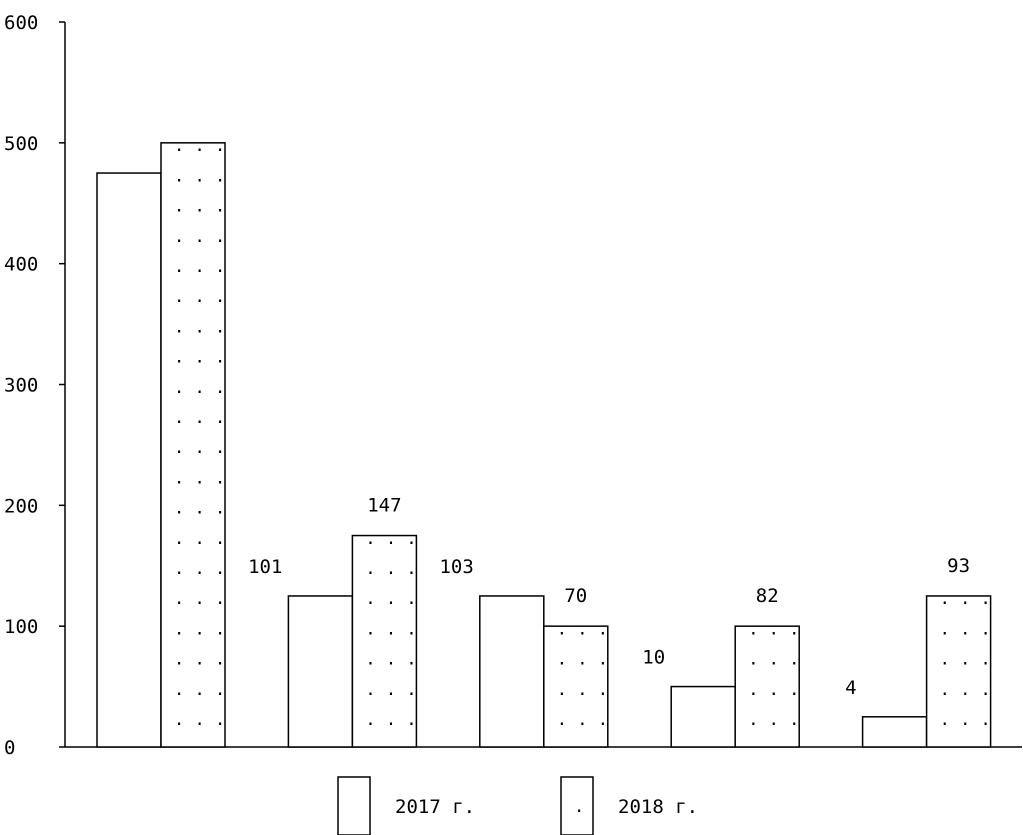 This screenshot has width=1023, height=835. What do you see at coordinates (517, 805) in the screenshot?
I see `legend: 2017 г.. 2018 г.` at bounding box center [517, 805].